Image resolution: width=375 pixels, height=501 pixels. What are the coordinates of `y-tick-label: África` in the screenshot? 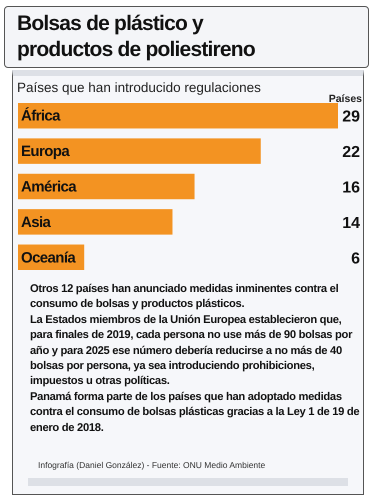 It's located at (41, 115).